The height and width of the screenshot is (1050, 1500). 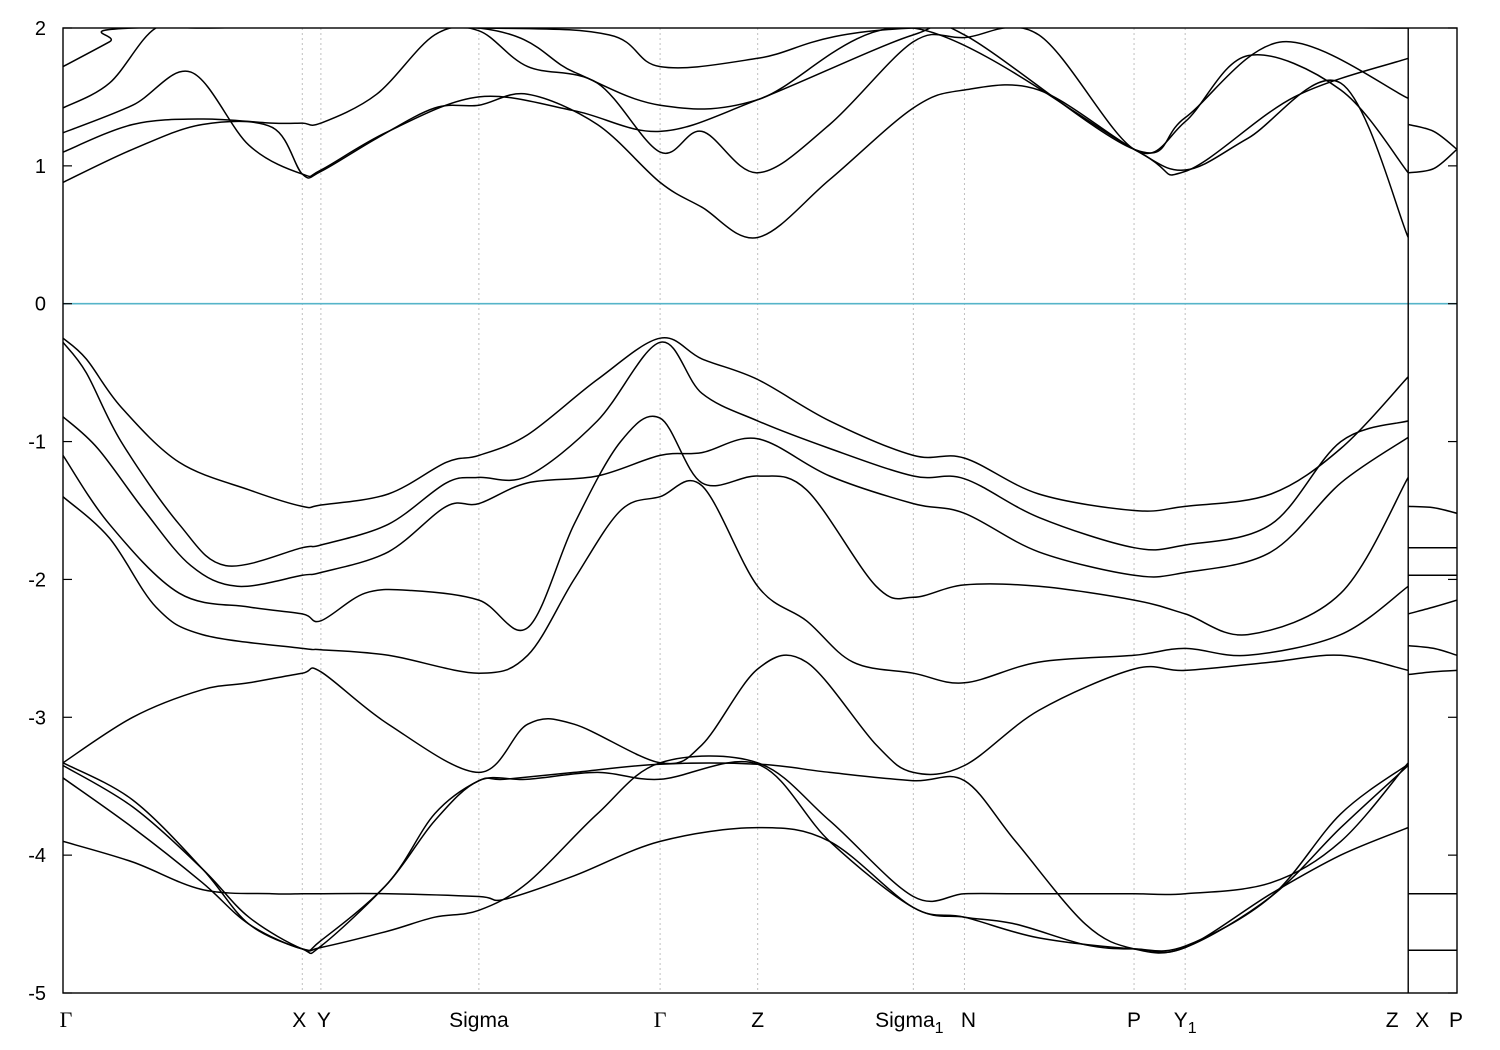 I want to click on y-tick-label: 1, so click(x=40, y=167).